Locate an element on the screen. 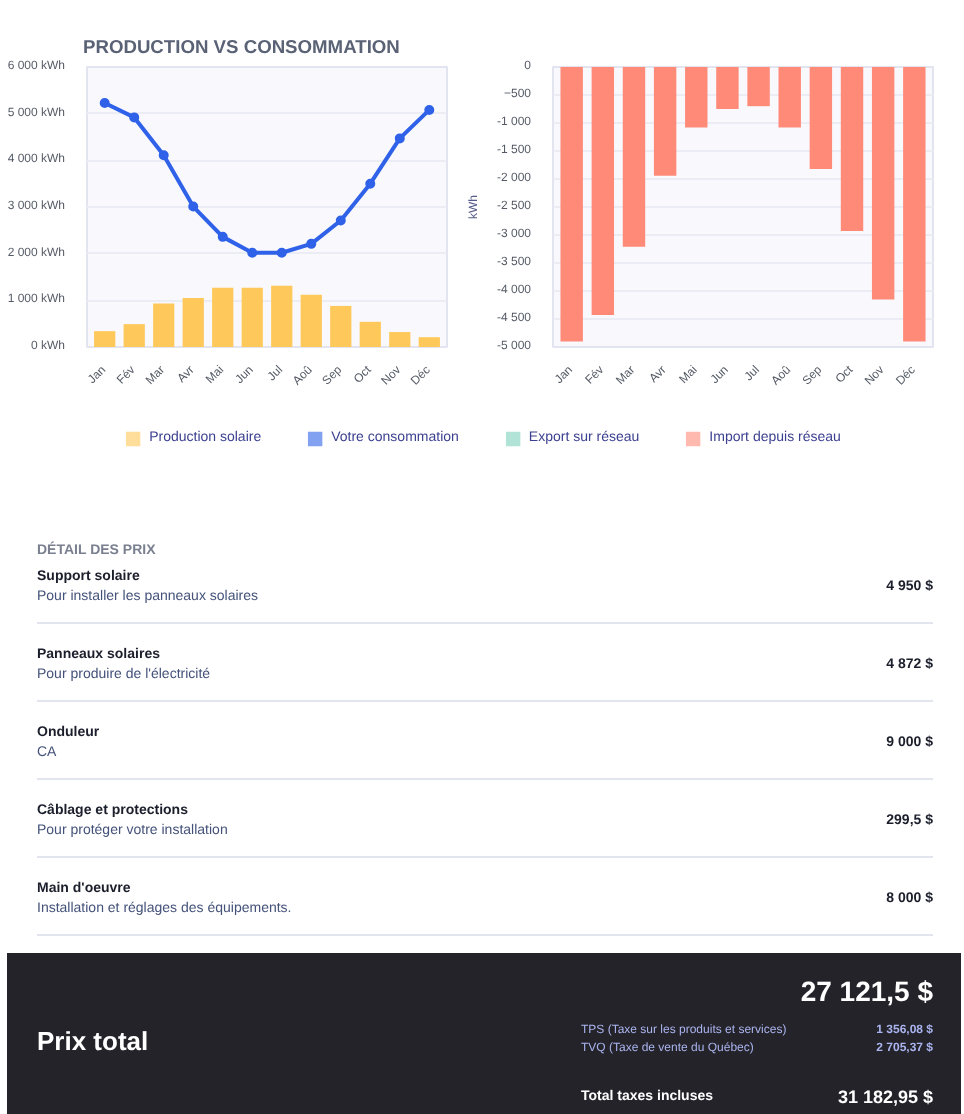 The width and height of the screenshot is (964, 1114). text: 31 182,95 $ is located at coordinates (885, 1097).